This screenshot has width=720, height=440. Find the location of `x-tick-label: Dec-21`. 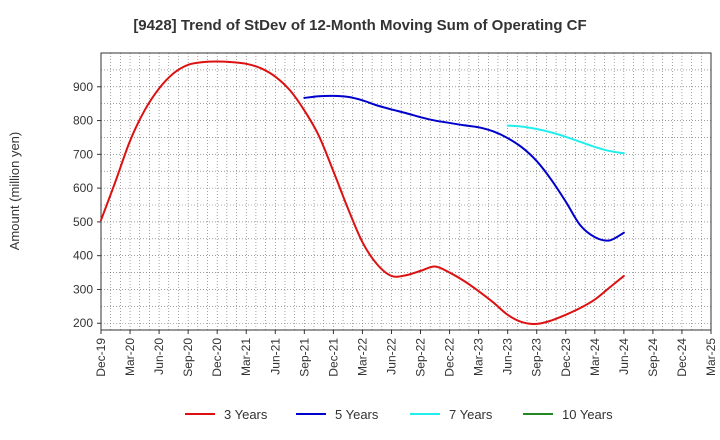

x-tick-label: Dec-21 is located at coordinates (333, 357).